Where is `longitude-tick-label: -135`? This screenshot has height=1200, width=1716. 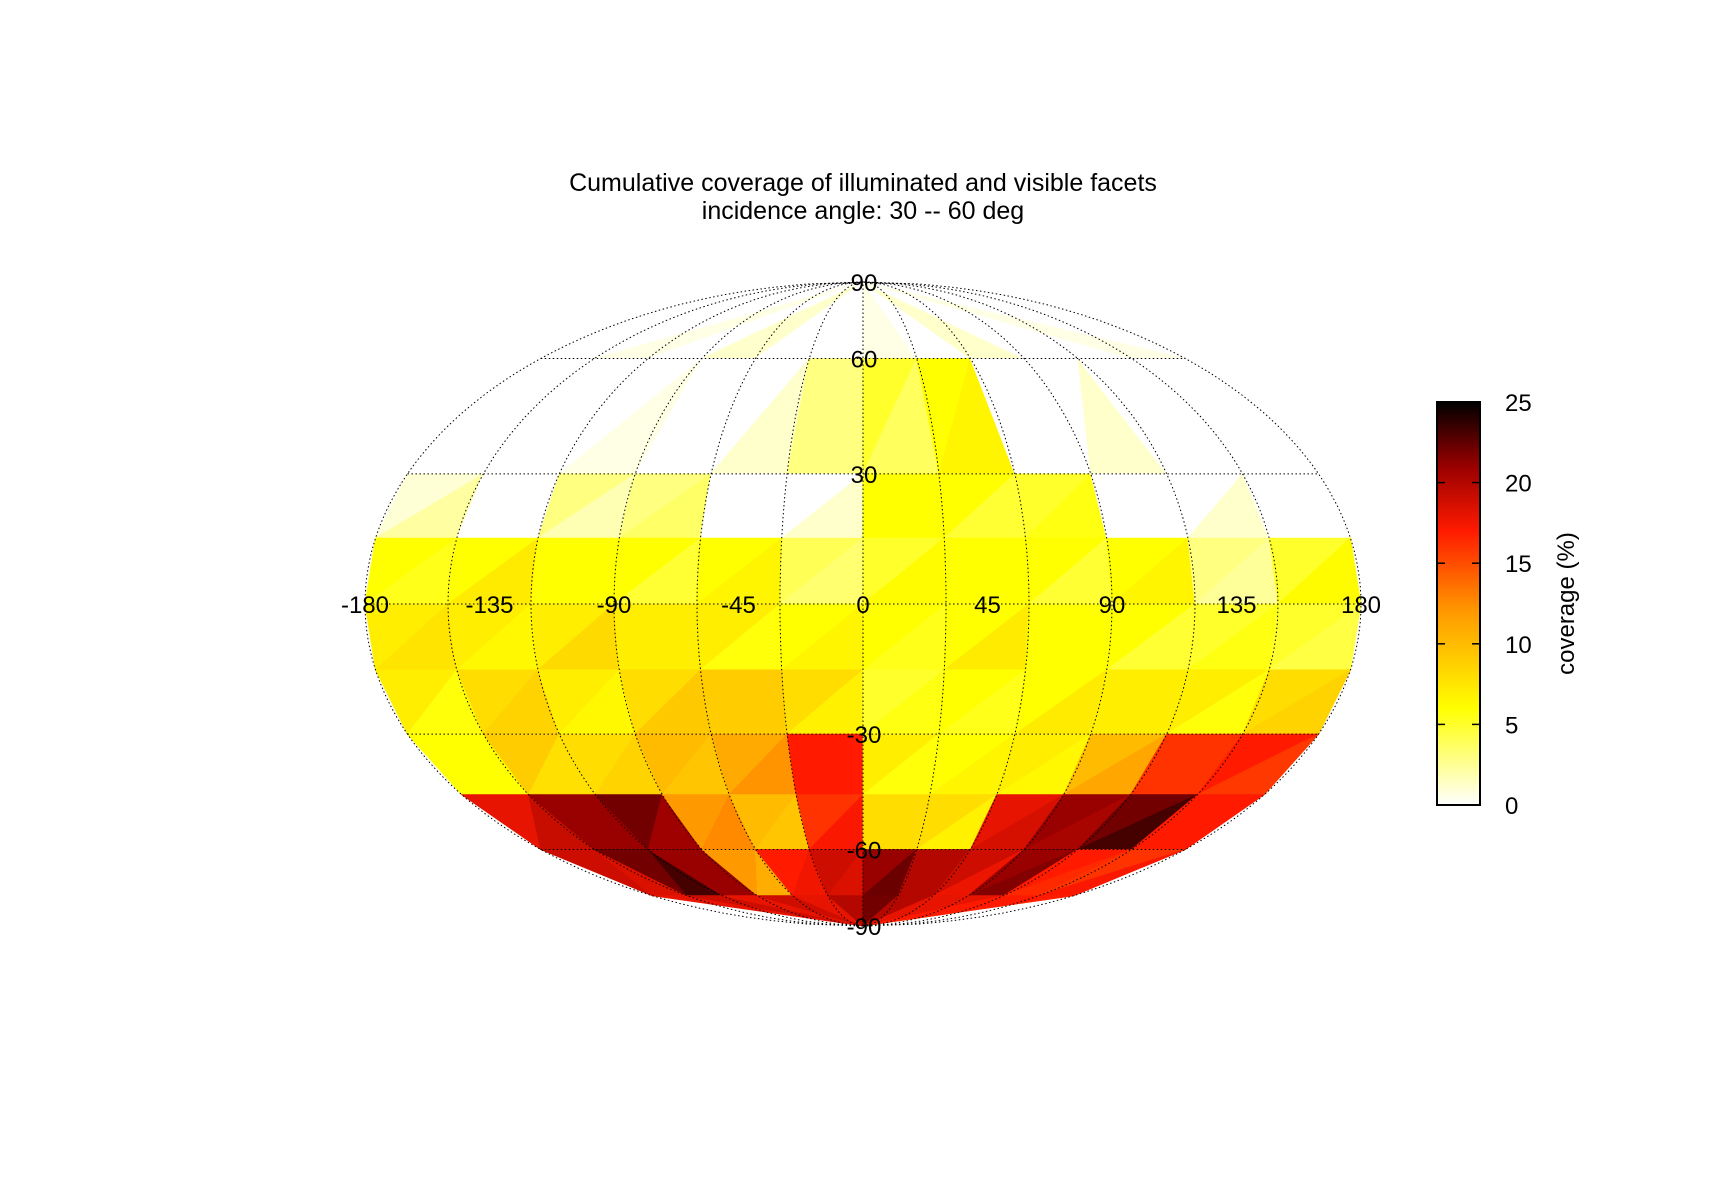 longitude-tick-label: -135 is located at coordinates (489, 605).